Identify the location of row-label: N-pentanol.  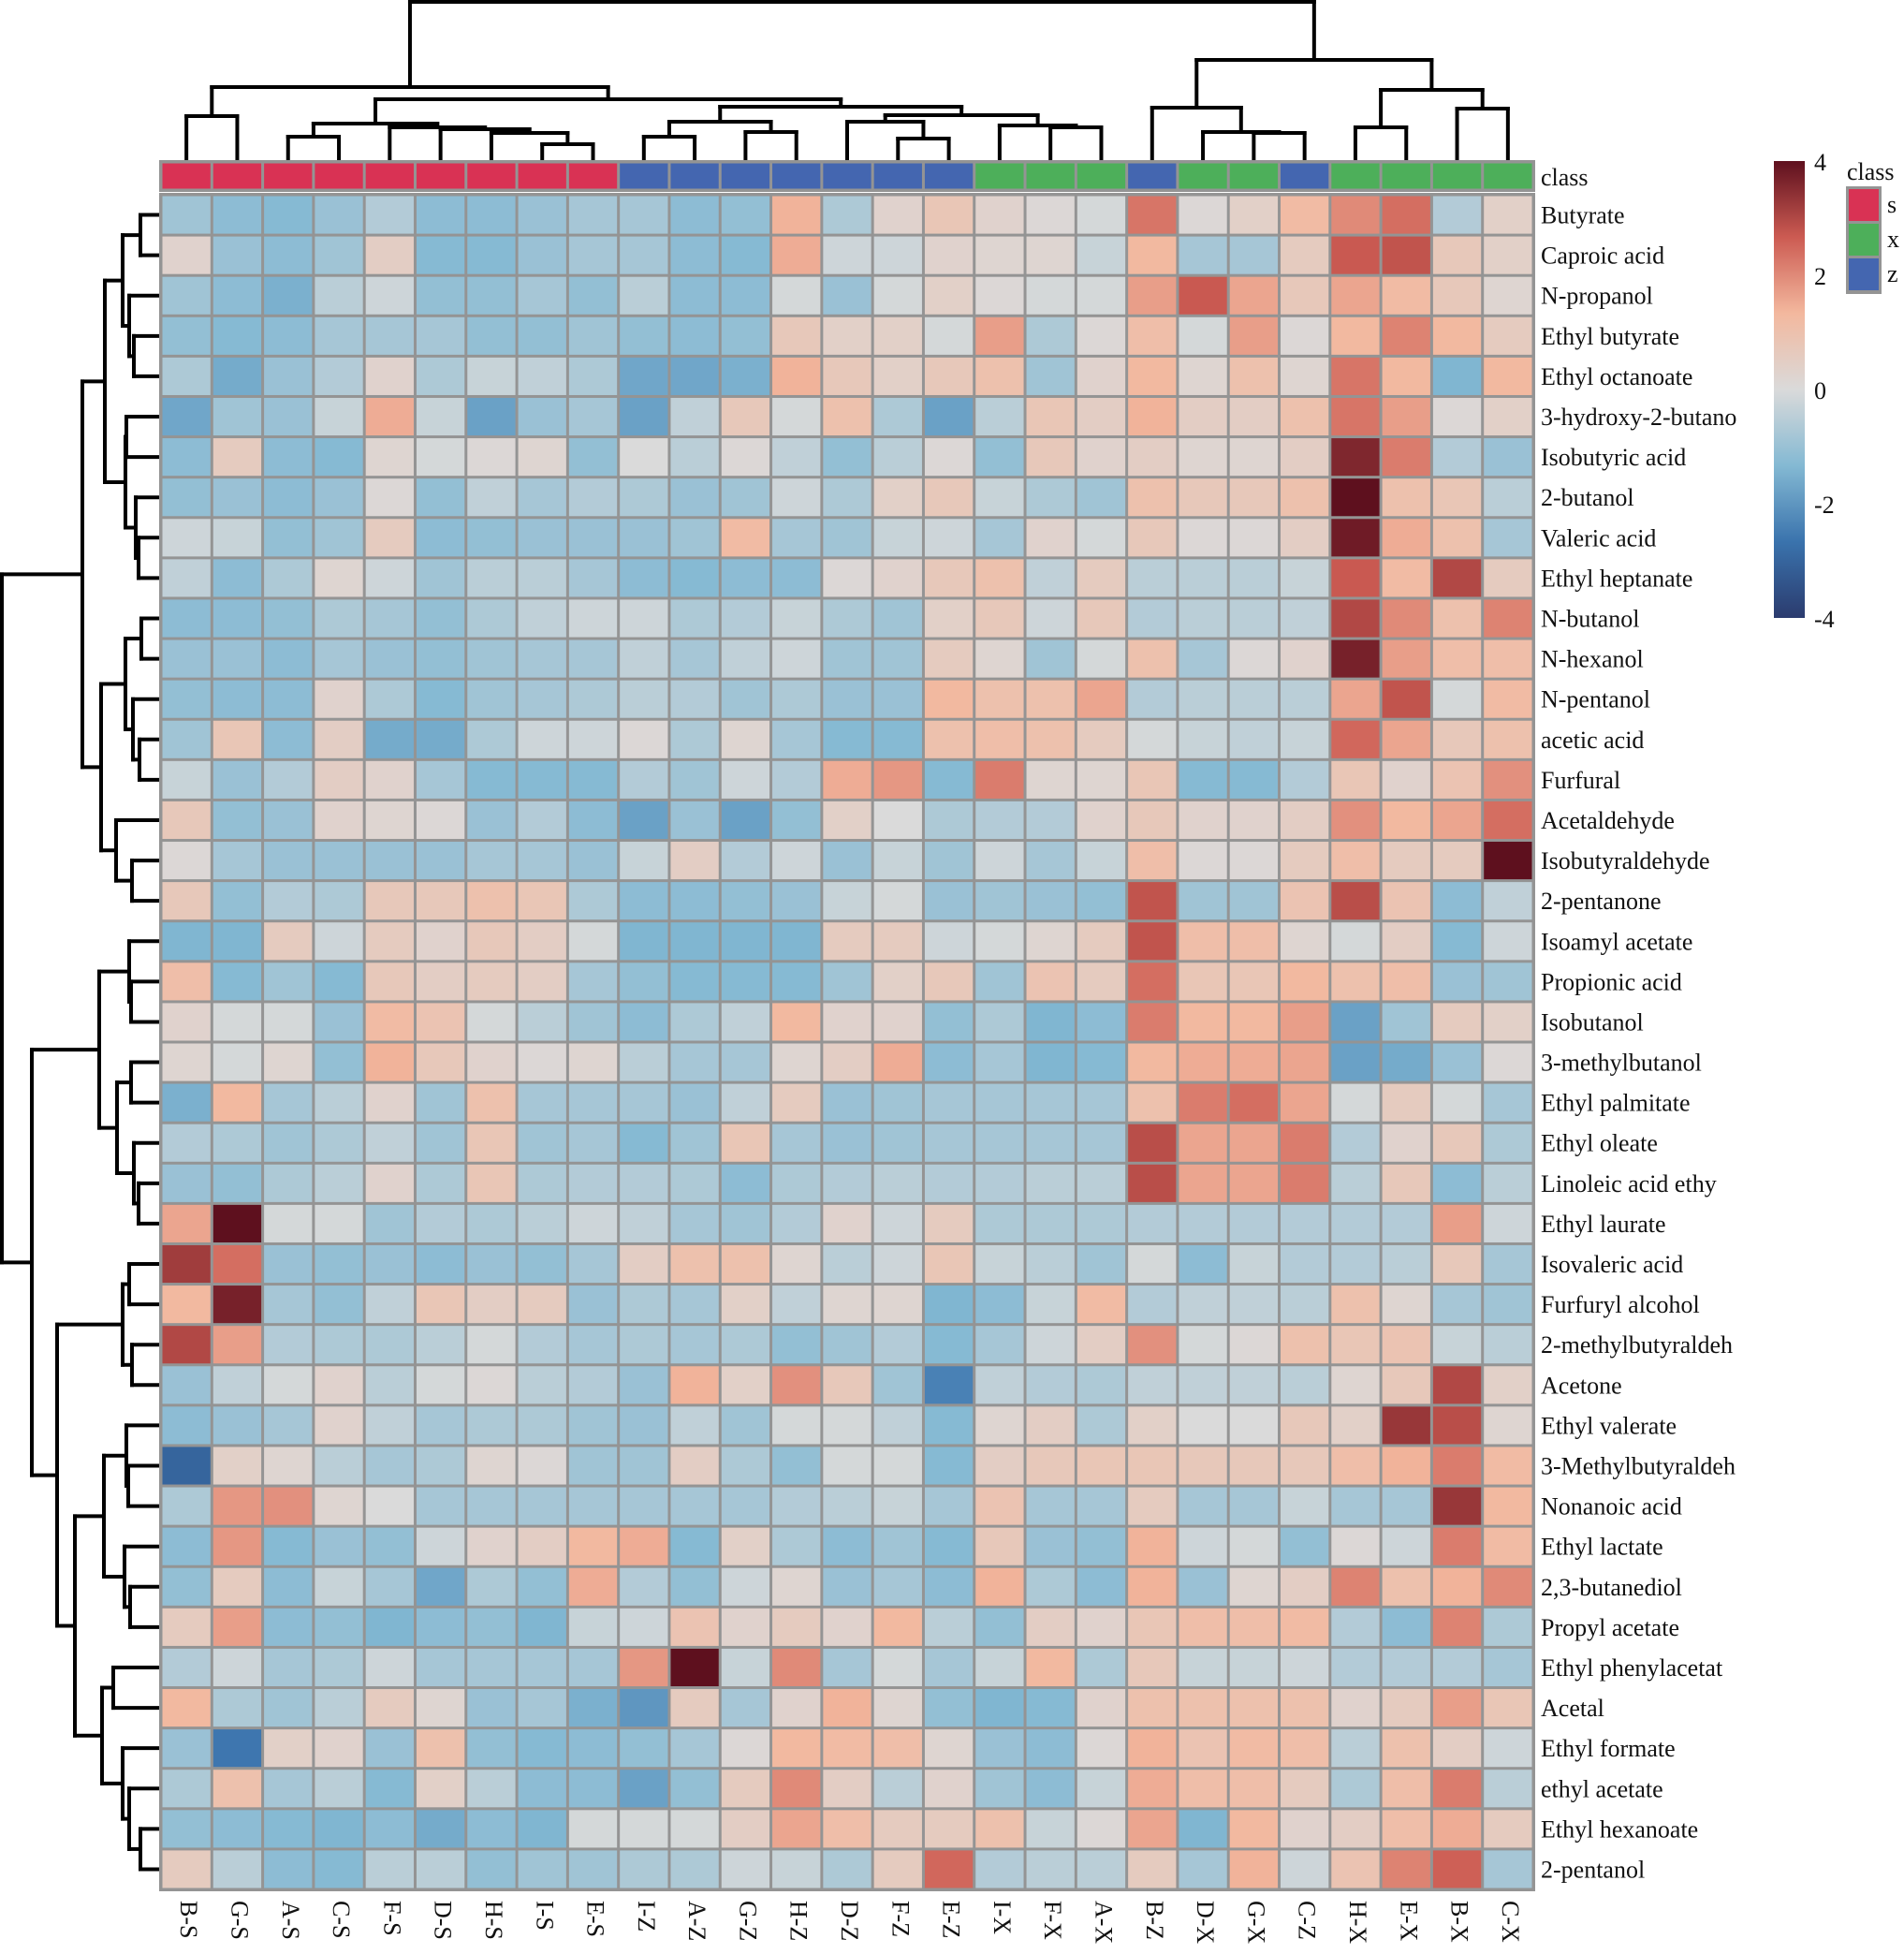
(1595, 699).